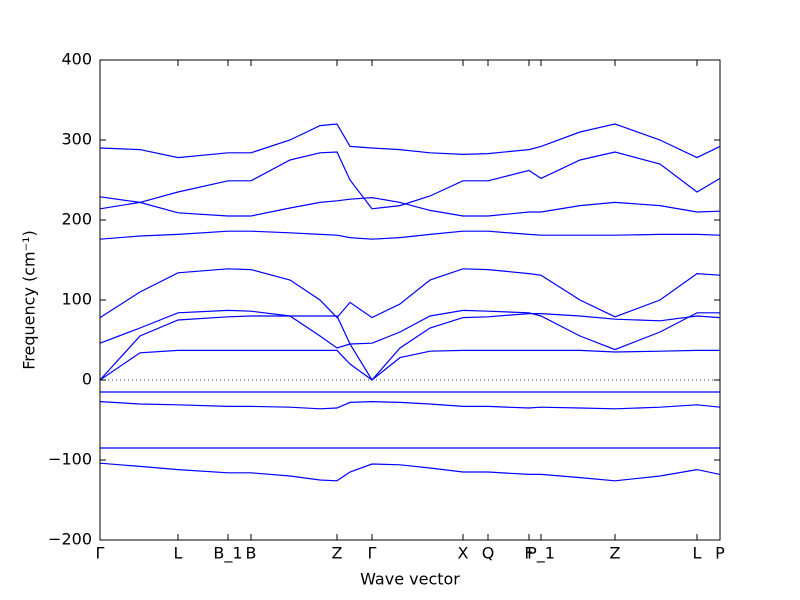 The image size is (800, 600). Describe the element at coordinates (76, 59) in the screenshot. I see `y-tick-label: 400` at that location.